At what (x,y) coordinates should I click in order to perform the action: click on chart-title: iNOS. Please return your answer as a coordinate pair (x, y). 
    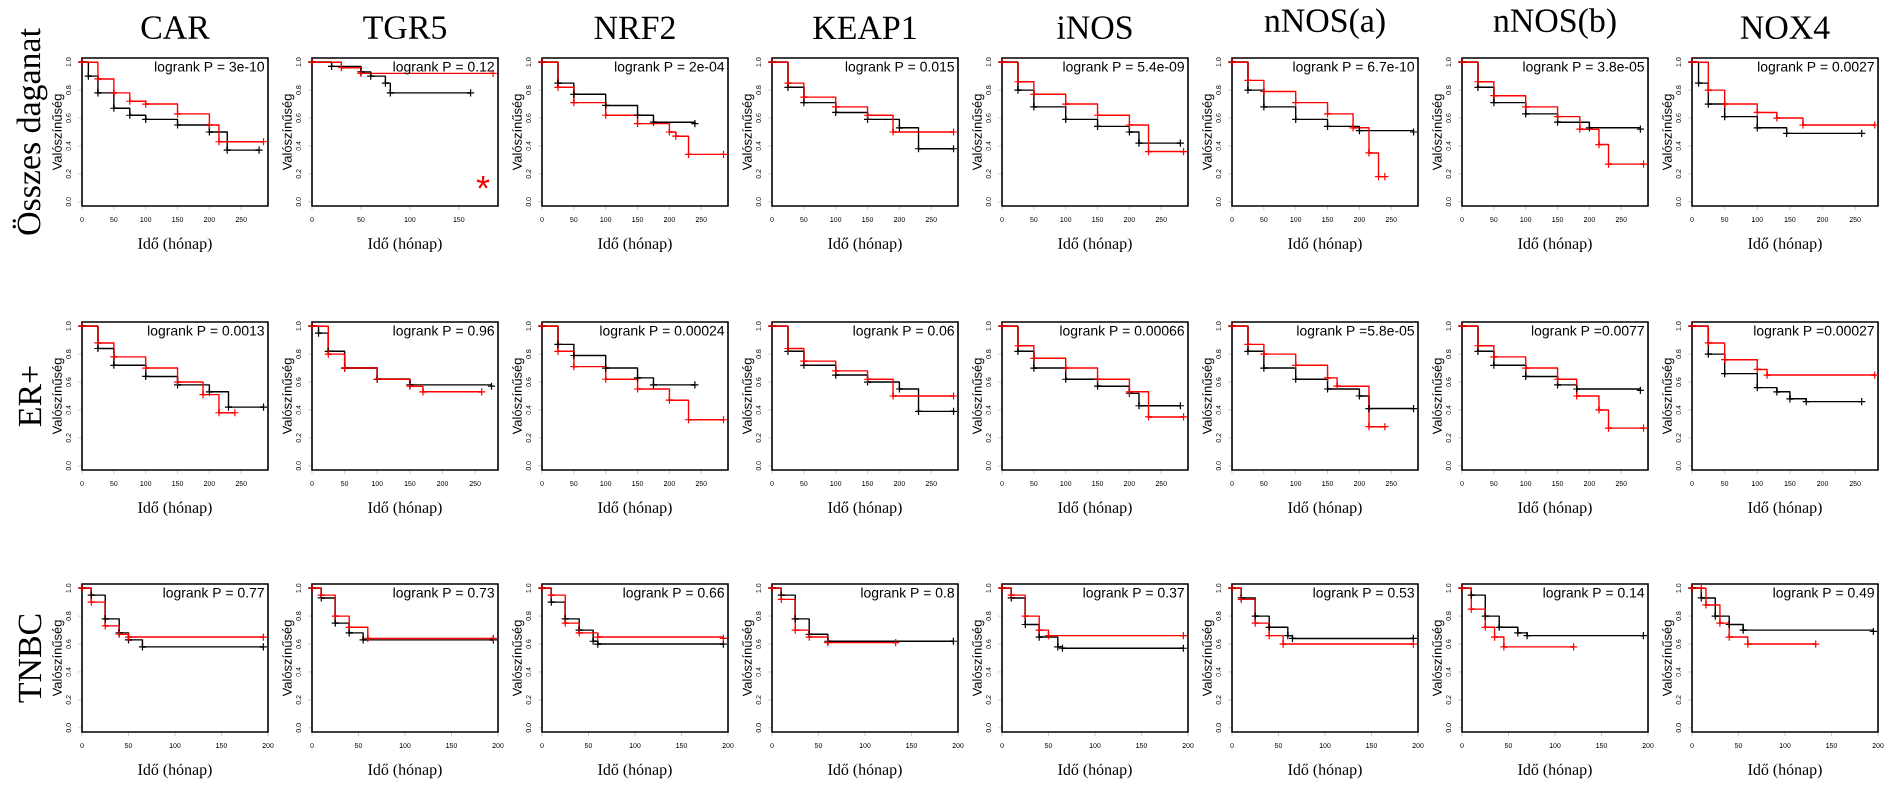
    Looking at the image, I should click on (1094, 28).